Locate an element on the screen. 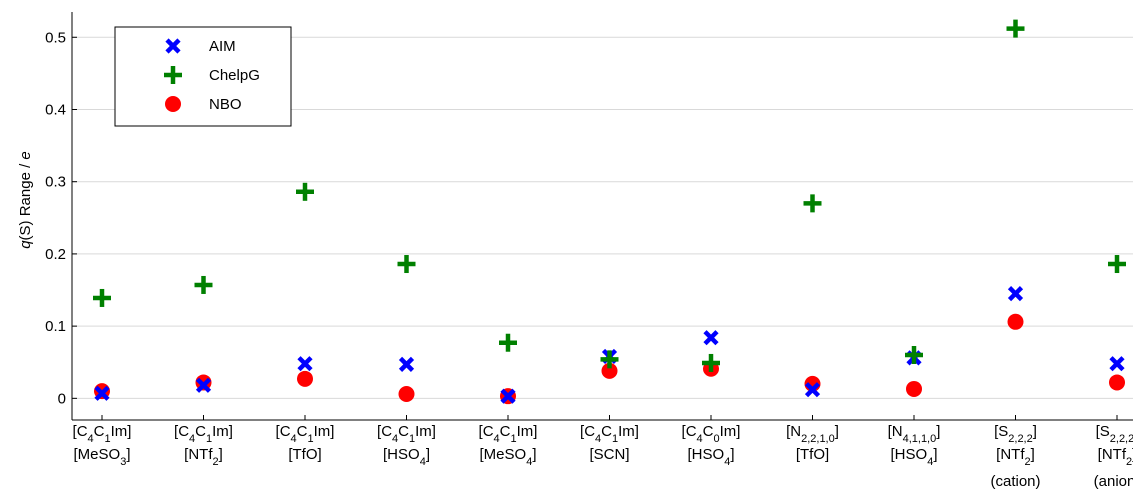 This screenshot has height=491, width=1133. legend-marker-nbo is located at coordinates (173, 104).